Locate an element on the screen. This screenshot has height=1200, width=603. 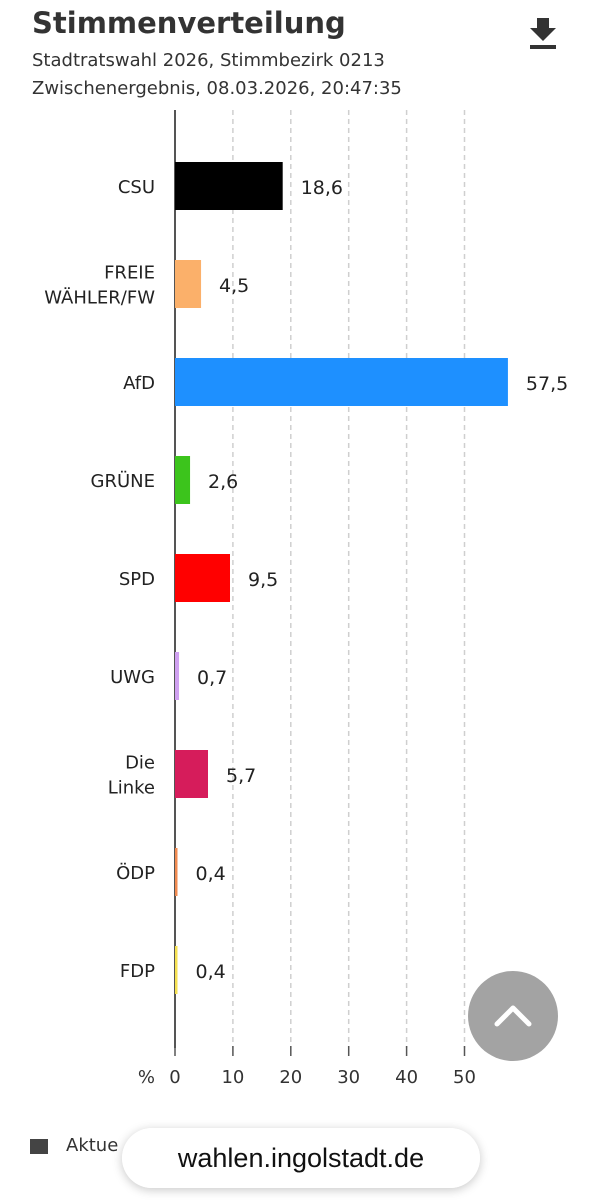
category-label: CSU is located at coordinates (136, 187).